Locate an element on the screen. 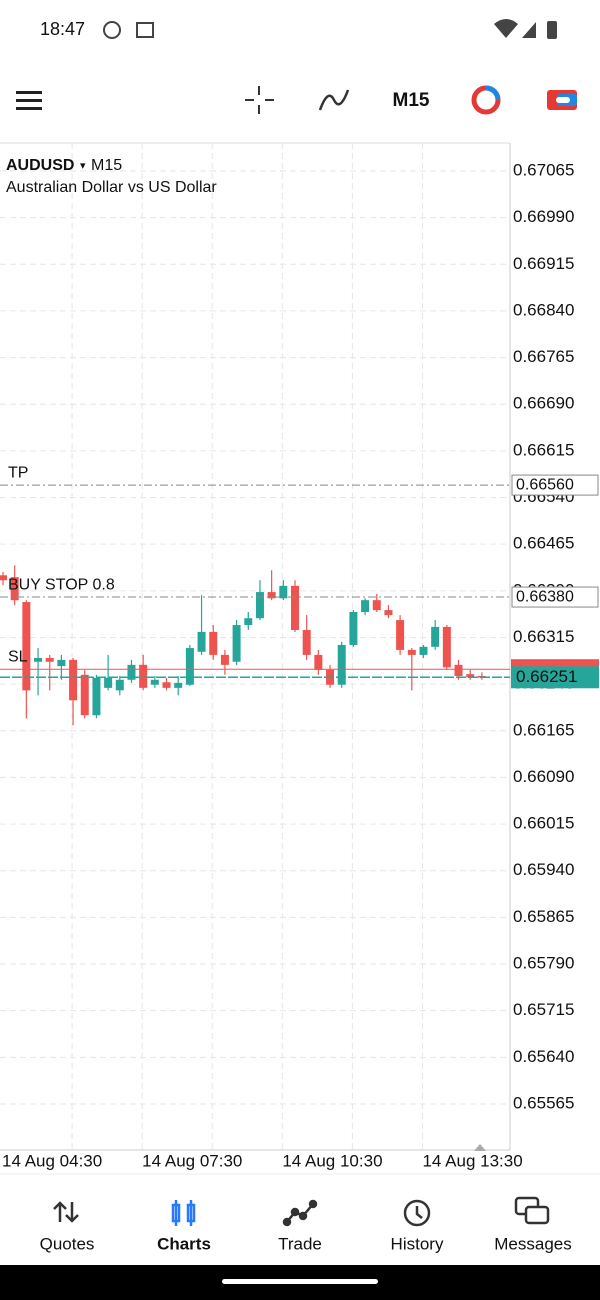 The image size is (600, 1300). order-label: BUY STOP 0.8 is located at coordinates (61, 584).